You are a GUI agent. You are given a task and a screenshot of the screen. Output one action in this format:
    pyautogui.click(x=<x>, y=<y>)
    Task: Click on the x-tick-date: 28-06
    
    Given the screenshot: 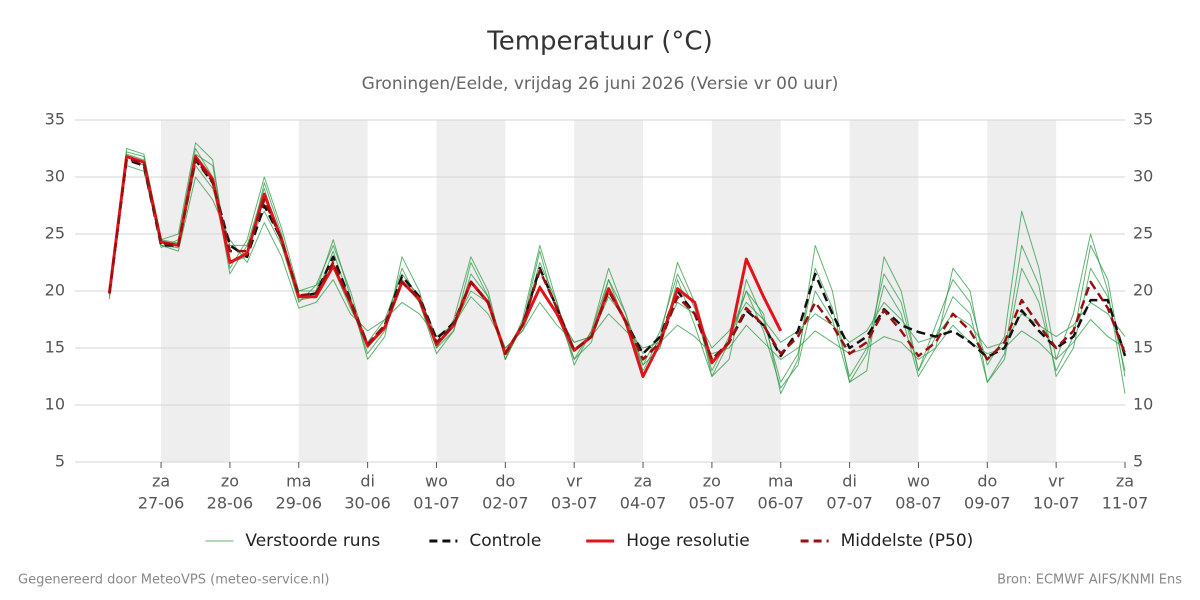 What is the action you would take?
    pyautogui.click(x=230, y=503)
    